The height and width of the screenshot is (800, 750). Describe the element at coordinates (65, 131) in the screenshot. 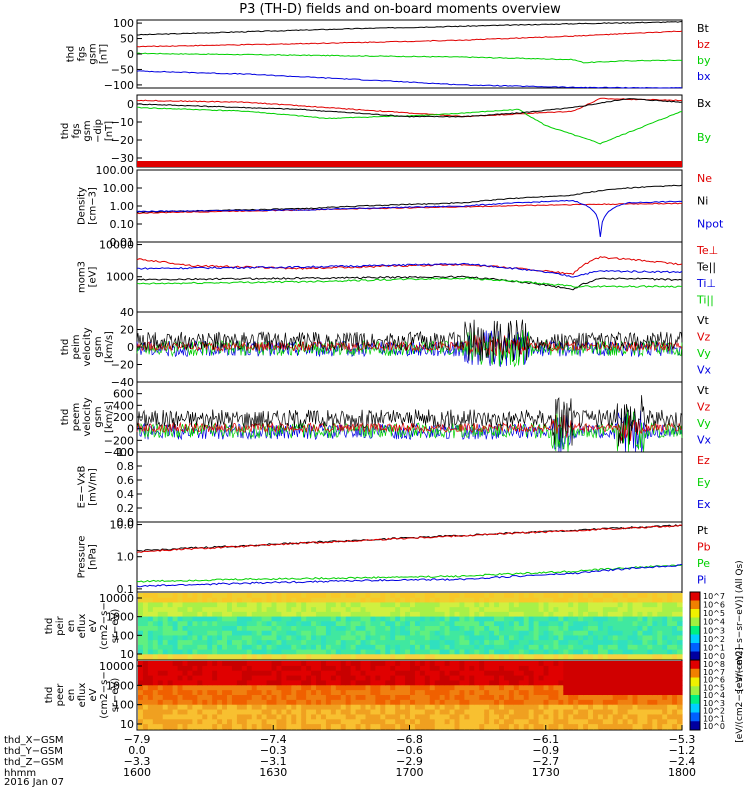

I see `ylabel-line: thd` at that location.